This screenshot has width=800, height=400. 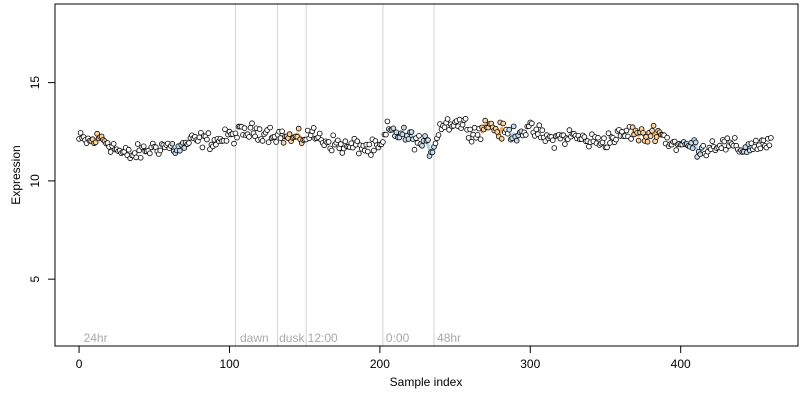 What do you see at coordinates (16, 174) in the screenshot?
I see `y-axis-label: Expression` at bounding box center [16, 174].